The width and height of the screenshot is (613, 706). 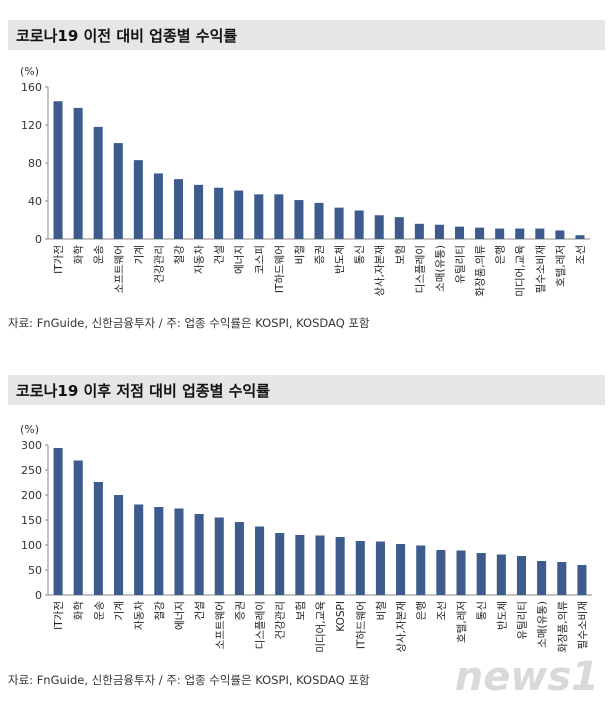 What do you see at coordinates (501, 254) in the screenshot?
I see `x-category-label: 은행` at bounding box center [501, 254].